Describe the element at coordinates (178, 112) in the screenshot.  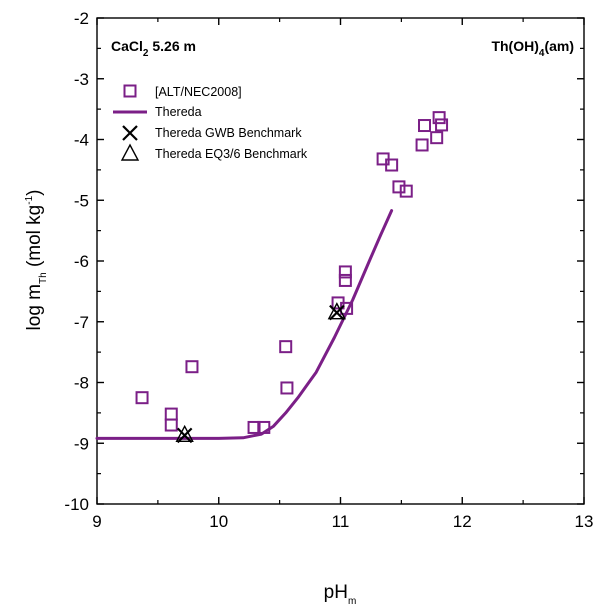
I see `legend-label-thereda: Thereda` at that location.